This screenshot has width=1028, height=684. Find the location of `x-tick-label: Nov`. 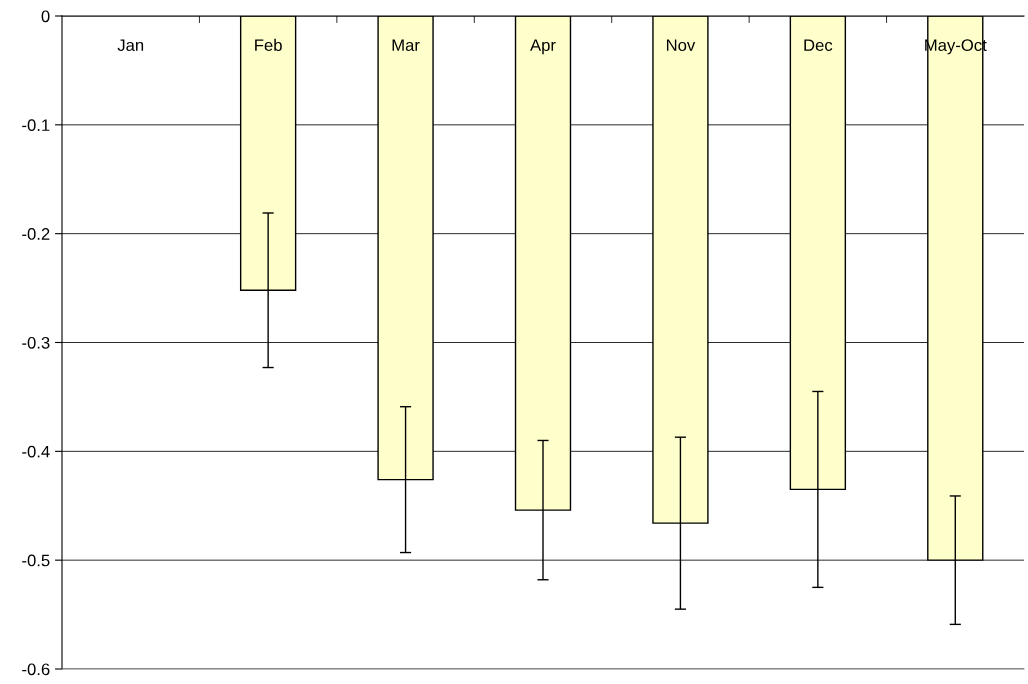

x-tick-label: Nov is located at coordinates (681, 45).